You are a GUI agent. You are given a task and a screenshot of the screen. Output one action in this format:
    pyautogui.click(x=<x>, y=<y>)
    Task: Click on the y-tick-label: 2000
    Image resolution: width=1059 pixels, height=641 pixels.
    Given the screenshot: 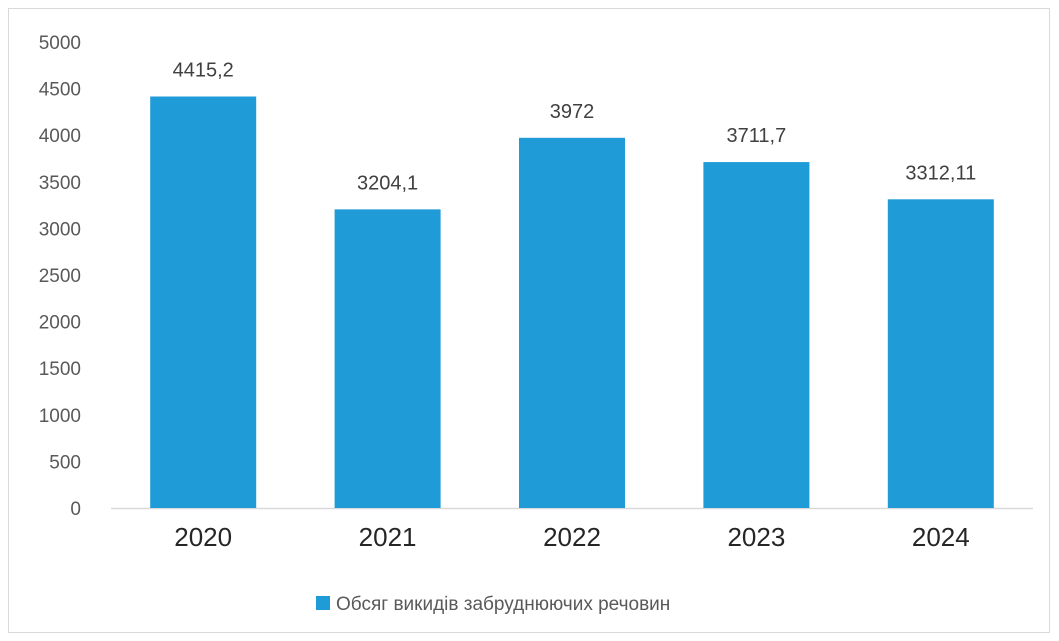 What is the action you would take?
    pyautogui.click(x=60, y=323)
    